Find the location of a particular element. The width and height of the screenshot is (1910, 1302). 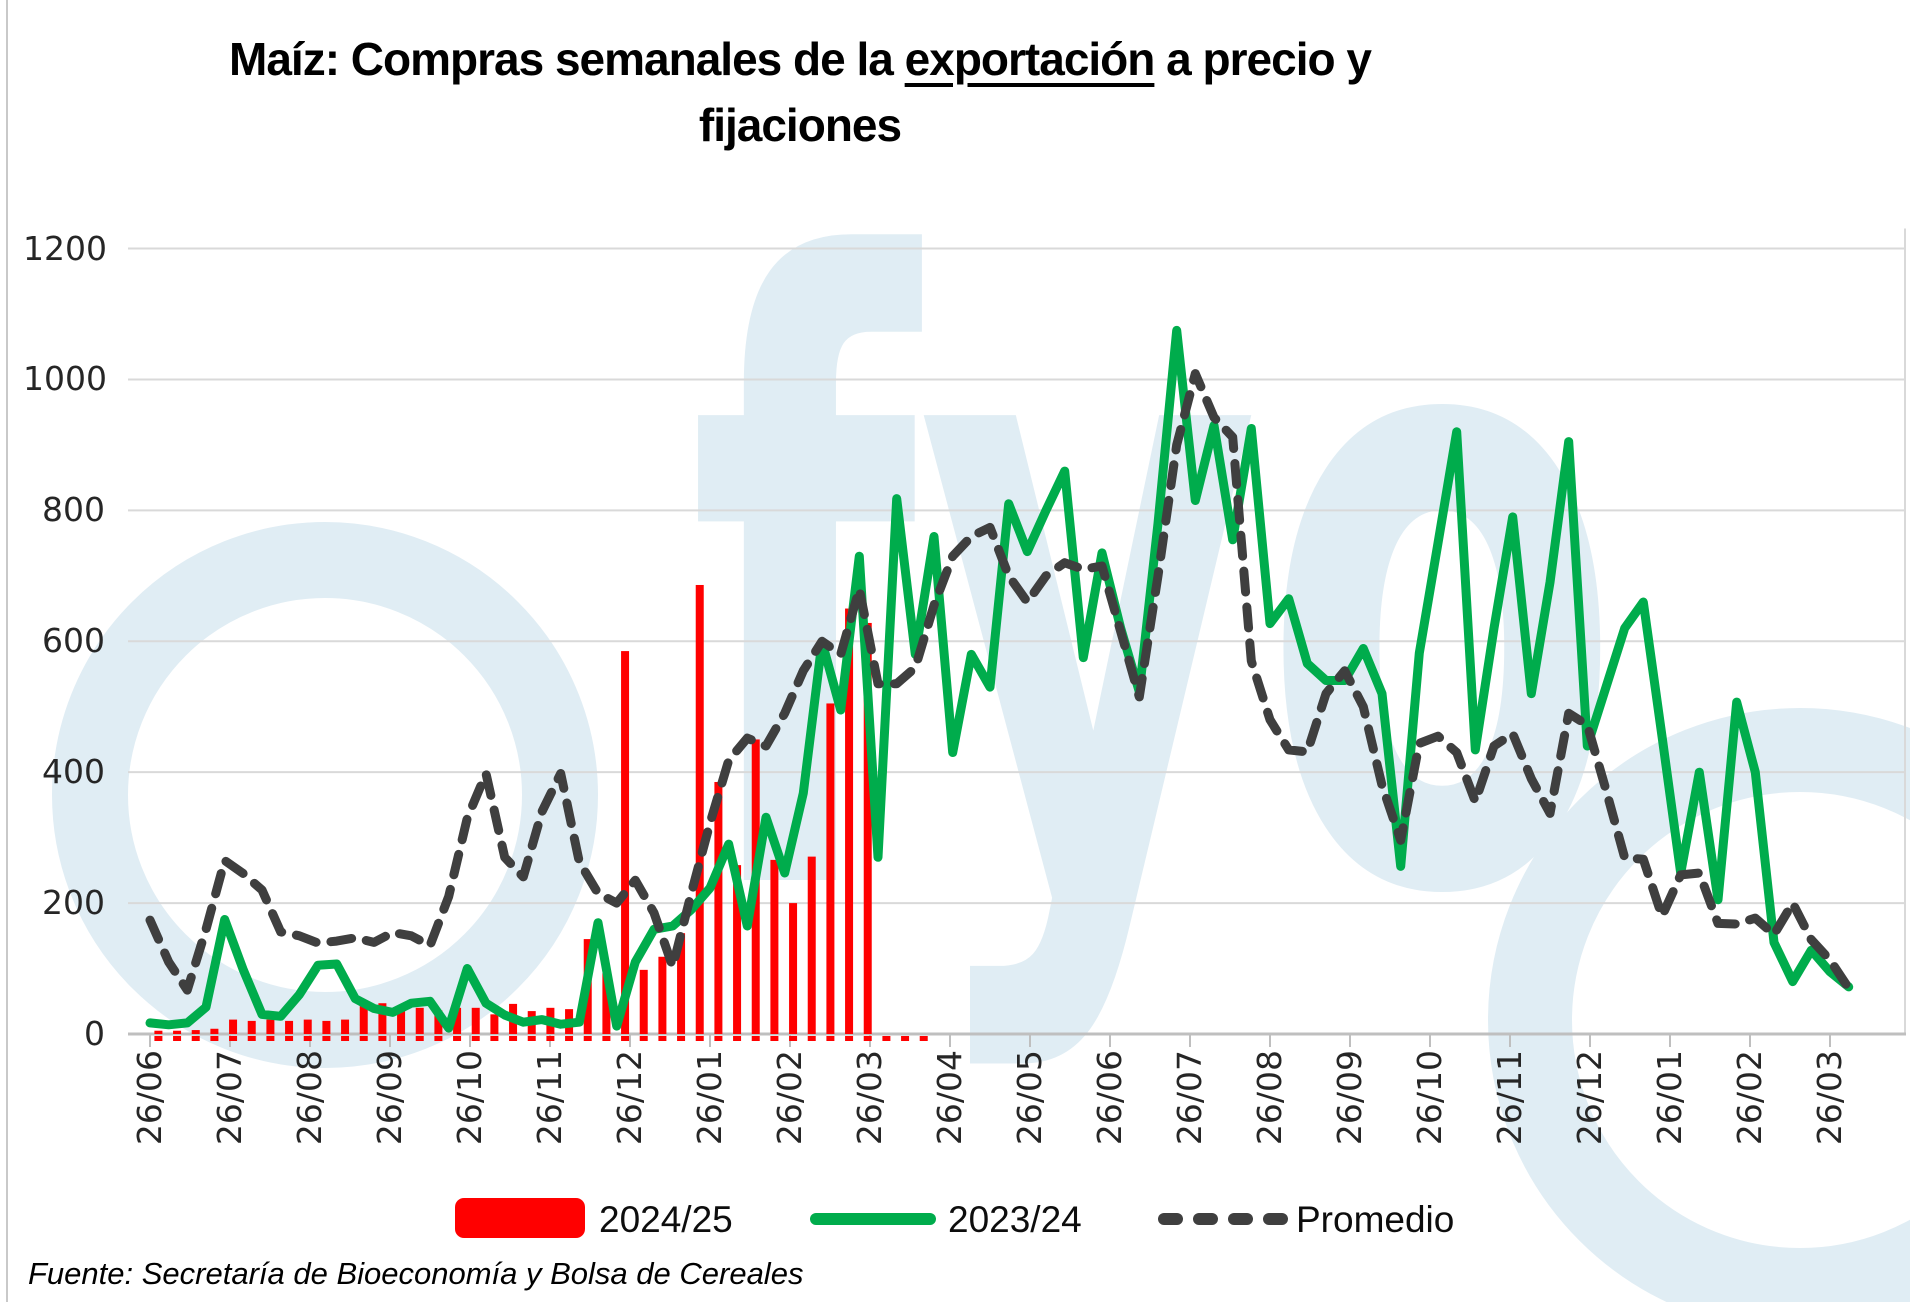

watermark-ring is located at coordinates (1699, 1005).